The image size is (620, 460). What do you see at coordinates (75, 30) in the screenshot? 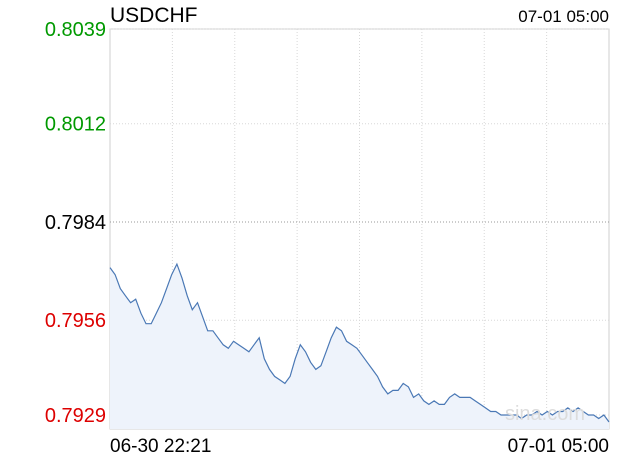
I see `y-tick-label: 0.8039` at bounding box center [75, 30].